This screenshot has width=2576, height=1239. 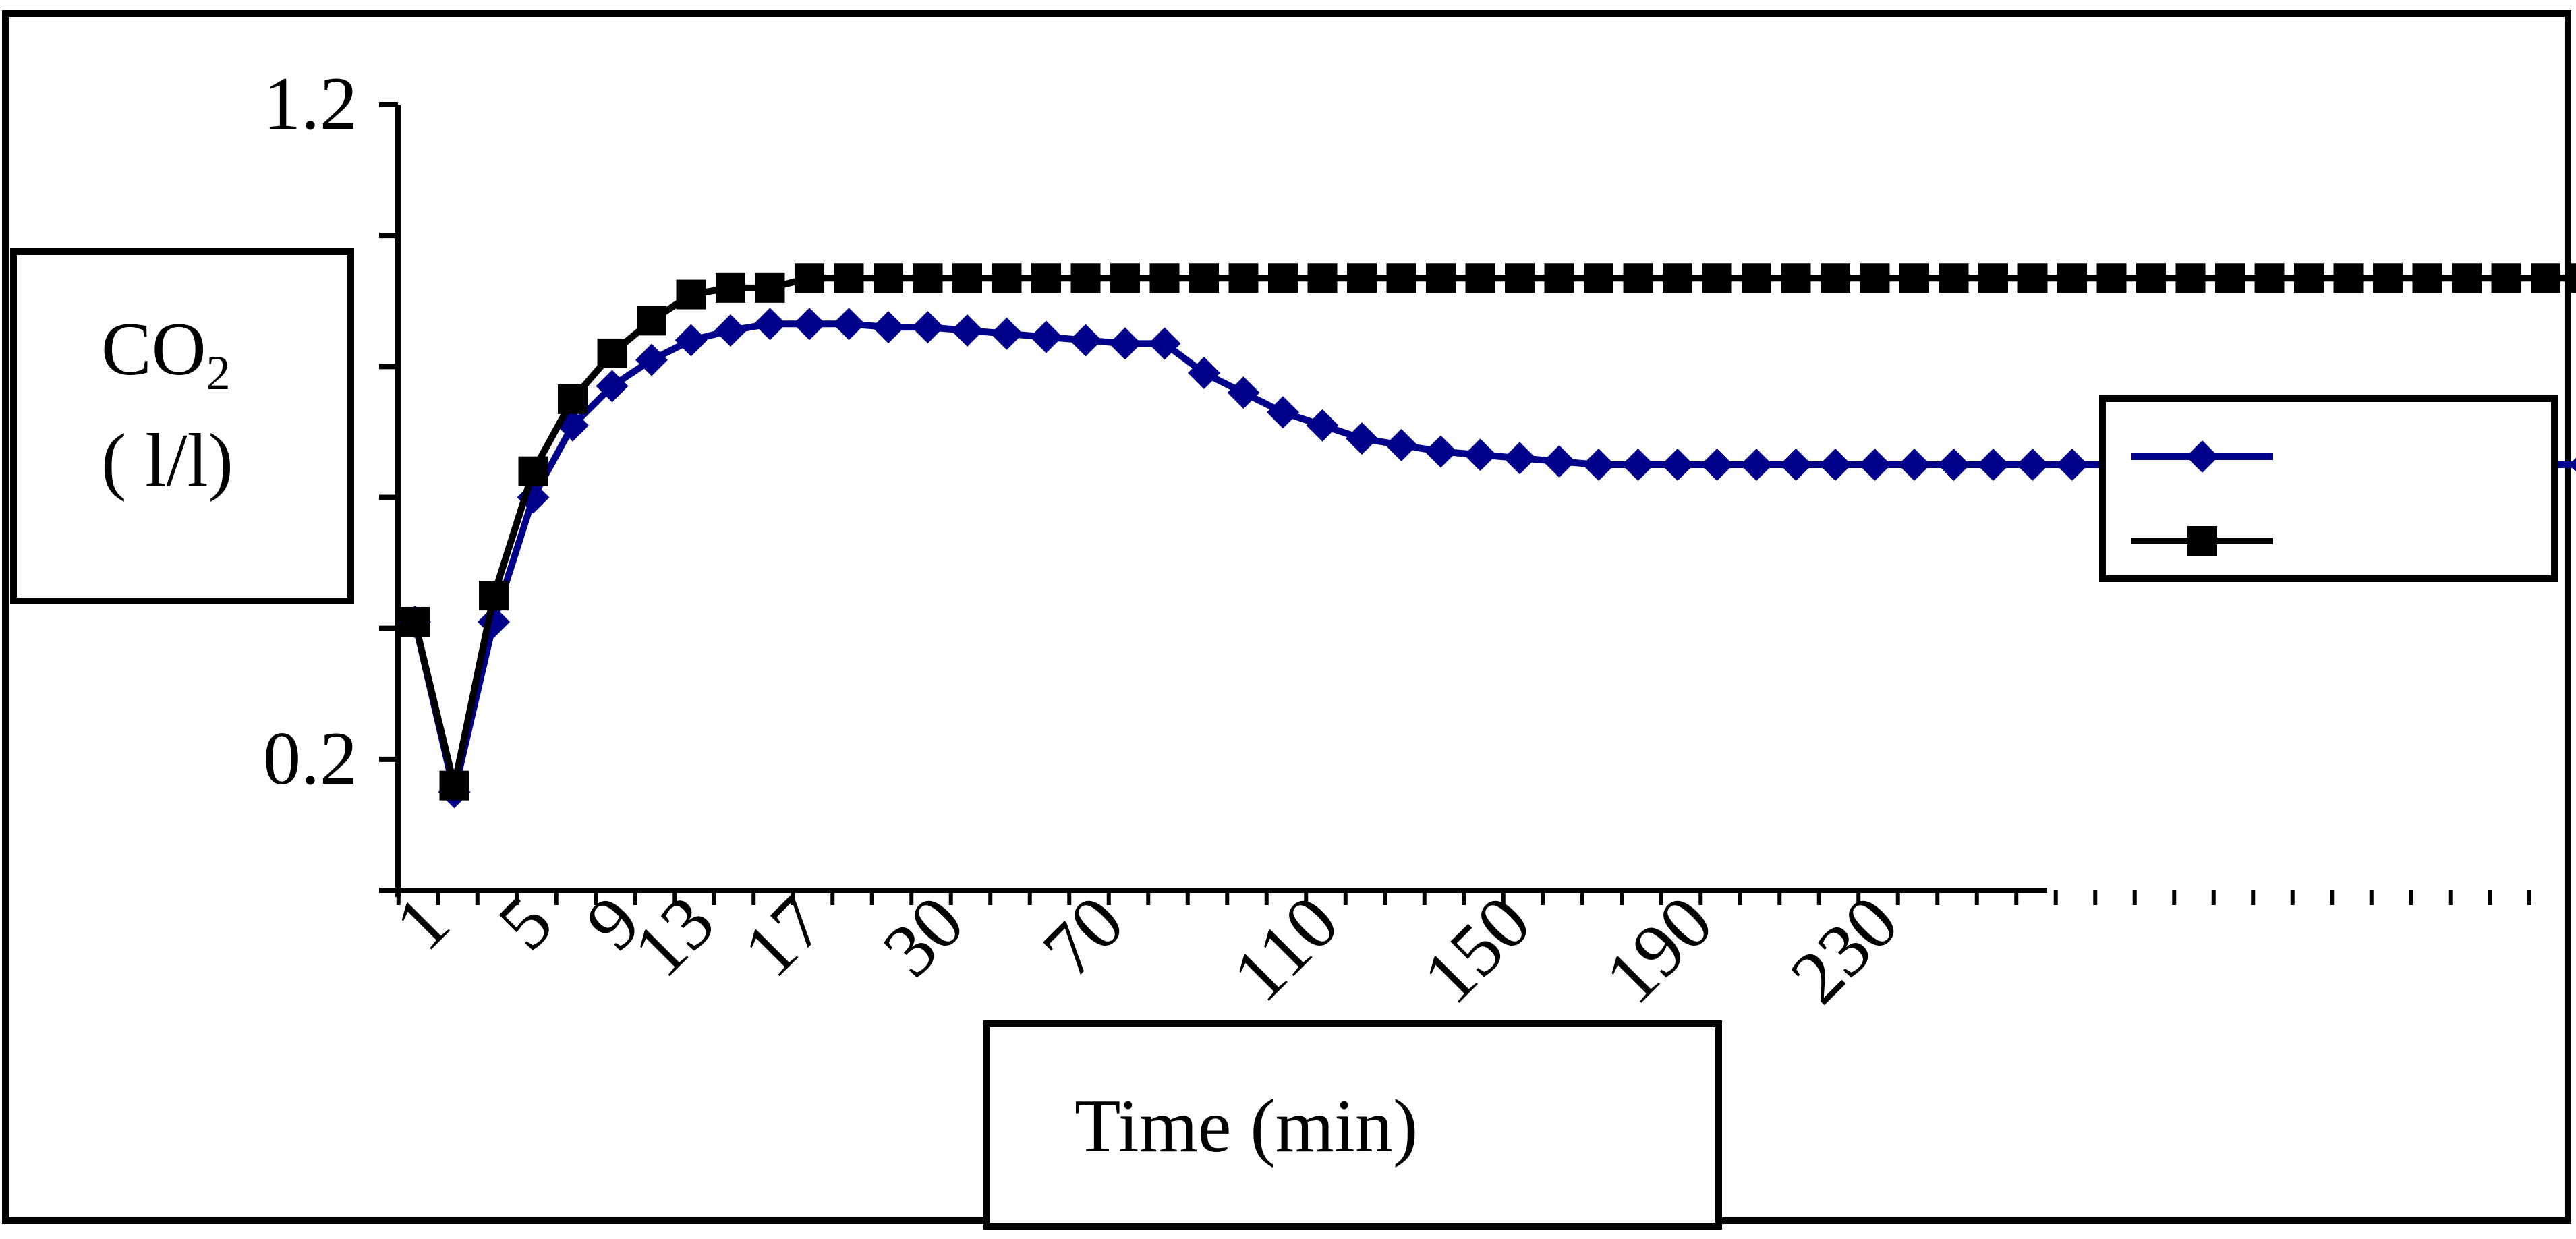 What do you see at coordinates (167, 461) in the screenshot?
I see `y-axis-label-unit: ( l/l)` at bounding box center [167, 461].